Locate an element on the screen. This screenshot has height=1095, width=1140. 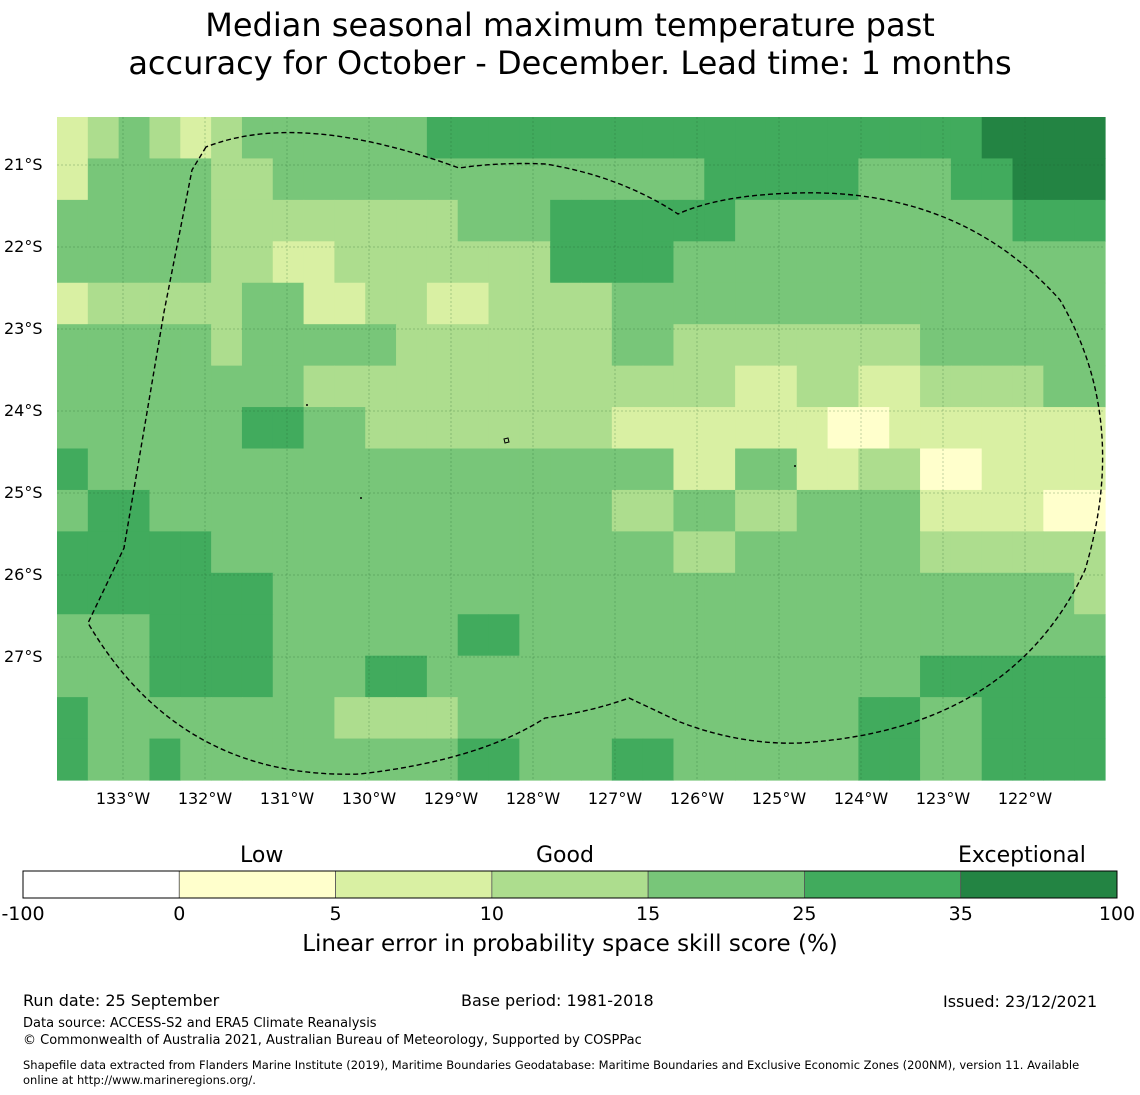
colorbar-segment is located at coordinates (257, 884).